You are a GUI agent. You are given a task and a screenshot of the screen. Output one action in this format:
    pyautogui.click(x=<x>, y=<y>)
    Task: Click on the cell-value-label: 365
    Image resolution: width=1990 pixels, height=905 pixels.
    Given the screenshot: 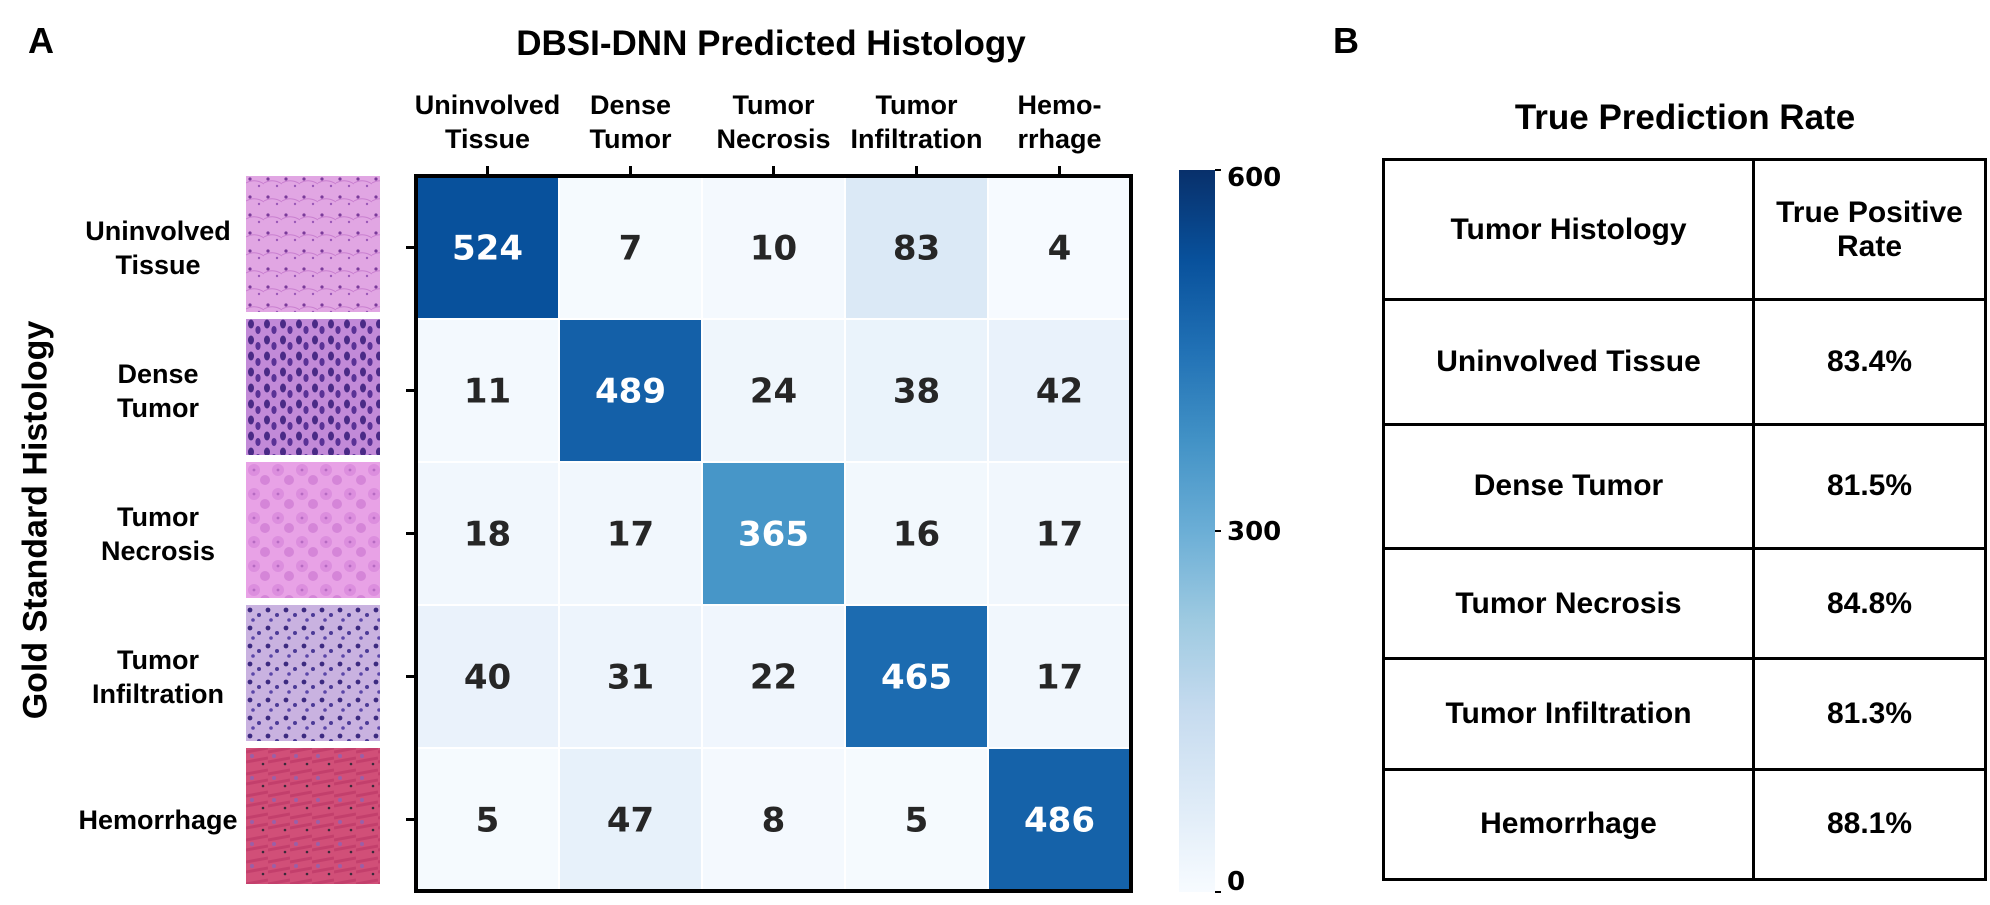 What is the action you would take?
    pyautogui.click(x=773, y=535)
    